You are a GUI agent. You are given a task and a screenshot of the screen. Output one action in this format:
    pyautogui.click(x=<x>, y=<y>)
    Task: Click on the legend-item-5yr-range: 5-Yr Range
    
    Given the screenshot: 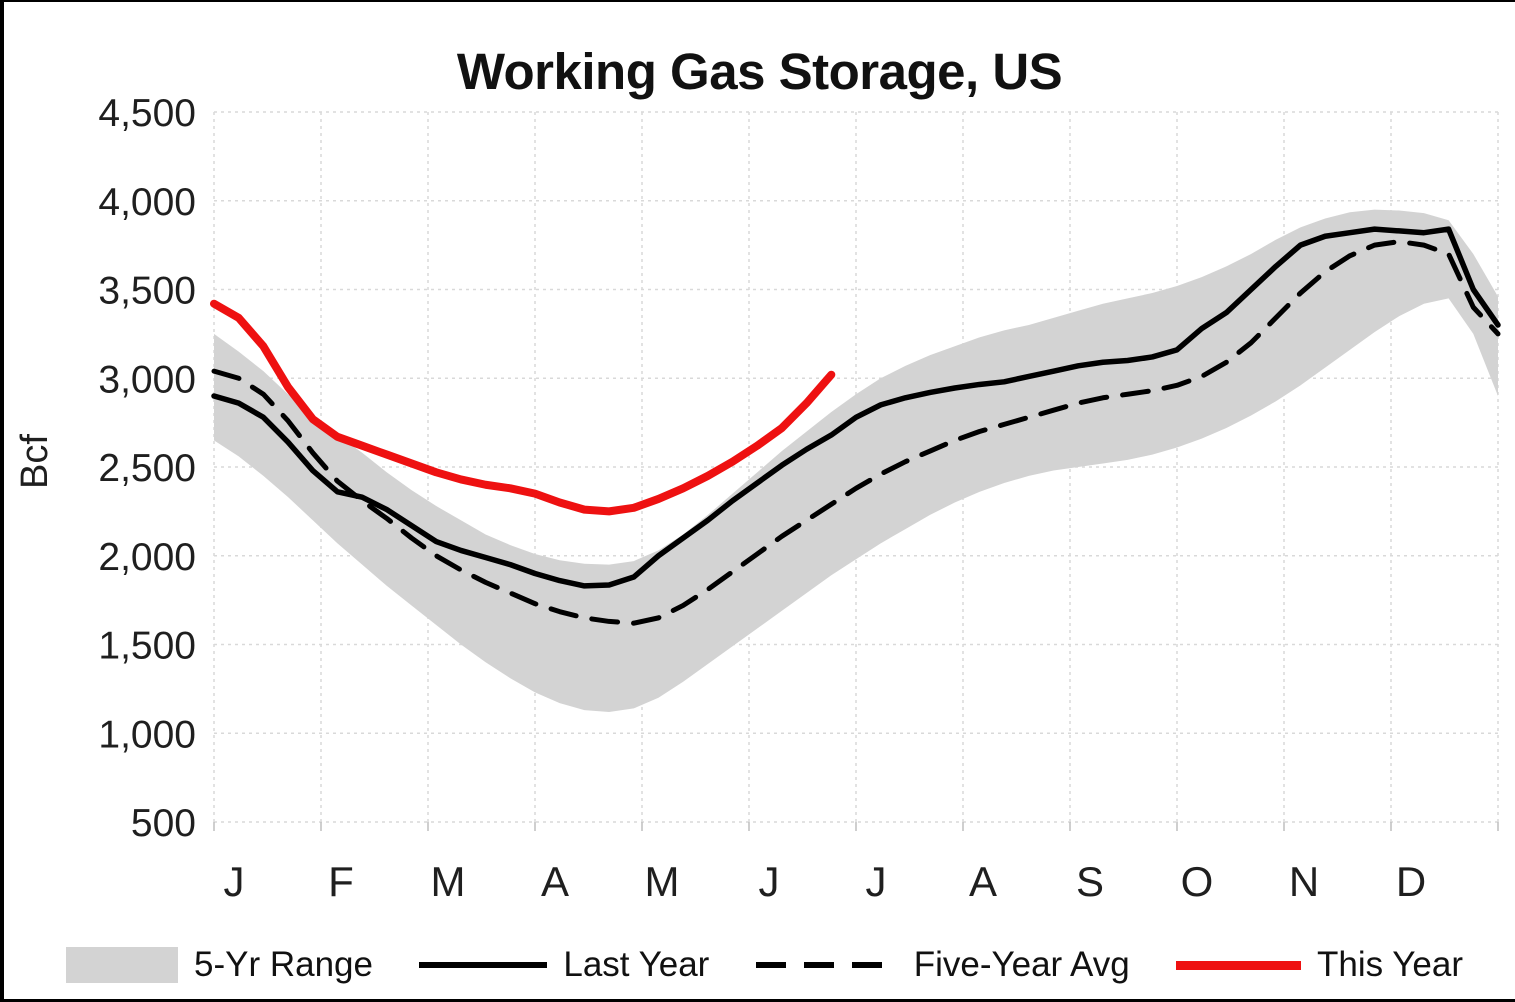 What is the action you would take?
    pyautogui.click(x=219, y=965)
    